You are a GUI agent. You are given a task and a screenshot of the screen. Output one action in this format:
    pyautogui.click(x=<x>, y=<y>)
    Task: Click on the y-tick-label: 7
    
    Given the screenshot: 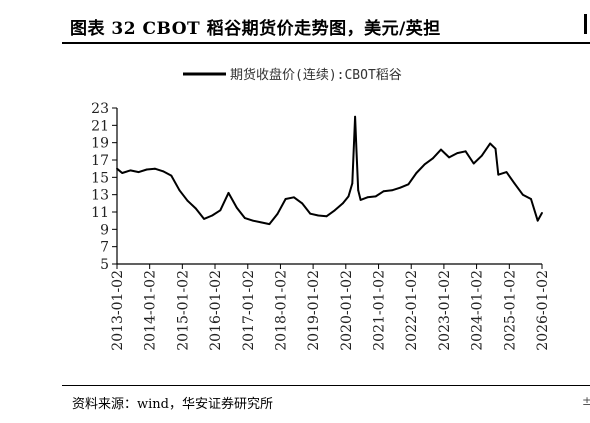 What is the action you would take?
    pyautogui.click(x=104, y=248)
    